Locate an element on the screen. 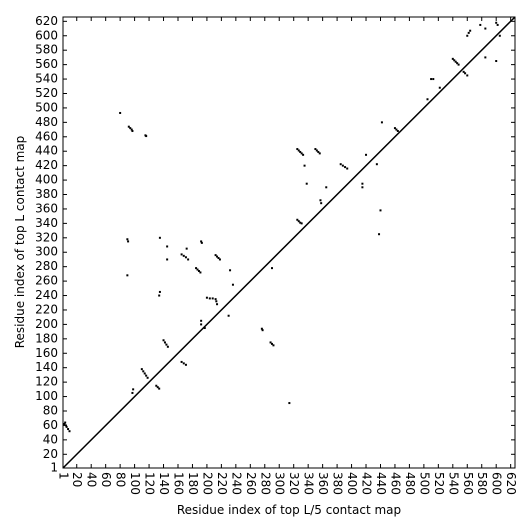 This screenshot has width=532, height=532. x-tick-label: 620 is located at coordinates (511, 483).